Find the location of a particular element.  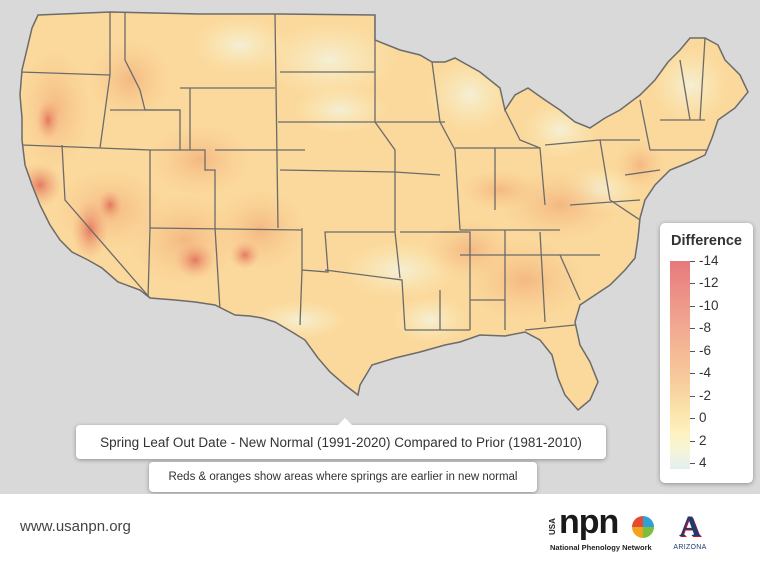

npn-name: National Phenology Network is located at coordinates (601, 547).